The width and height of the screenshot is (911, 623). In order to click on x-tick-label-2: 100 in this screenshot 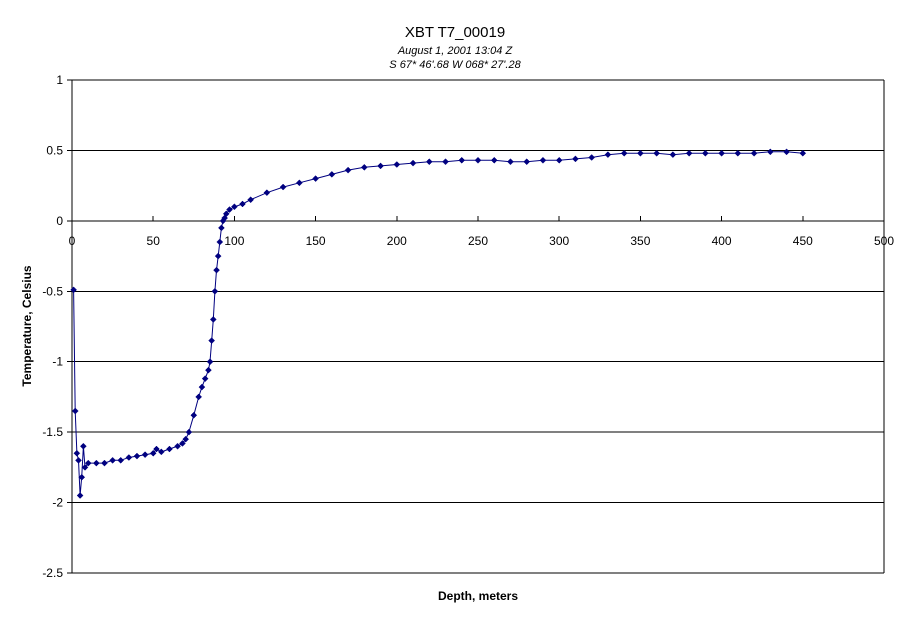, I will do `click(234, 241)`.